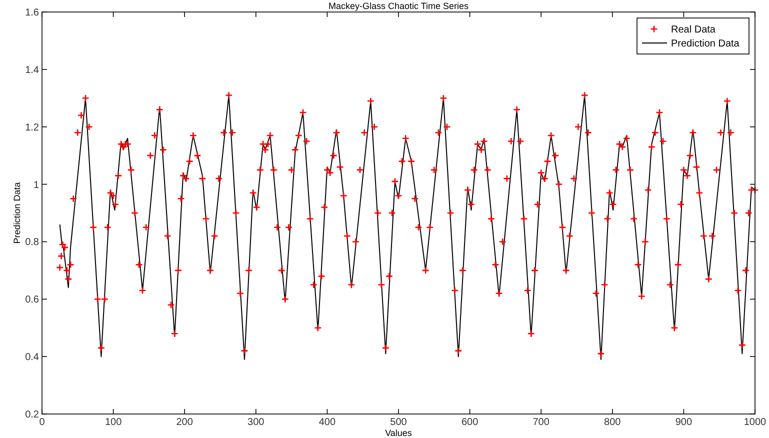 The image size is (769, 438). I want to click on y-axis-title: Prediction Data, so click(17, 213).